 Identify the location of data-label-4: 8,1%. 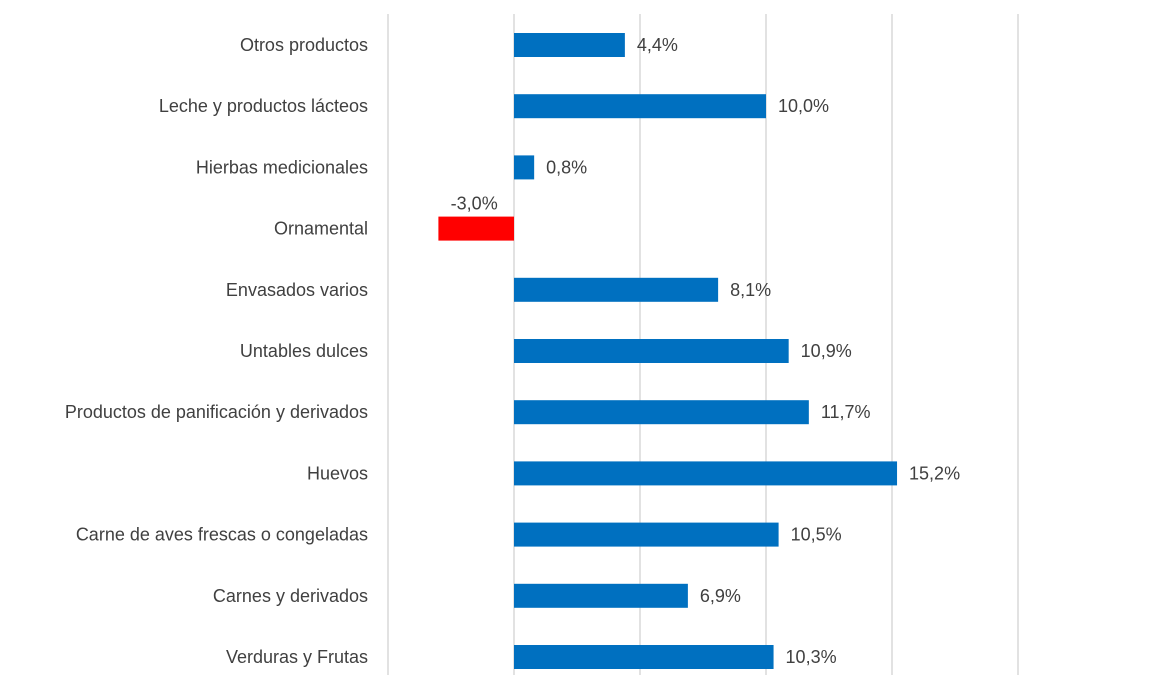
(750, 290).